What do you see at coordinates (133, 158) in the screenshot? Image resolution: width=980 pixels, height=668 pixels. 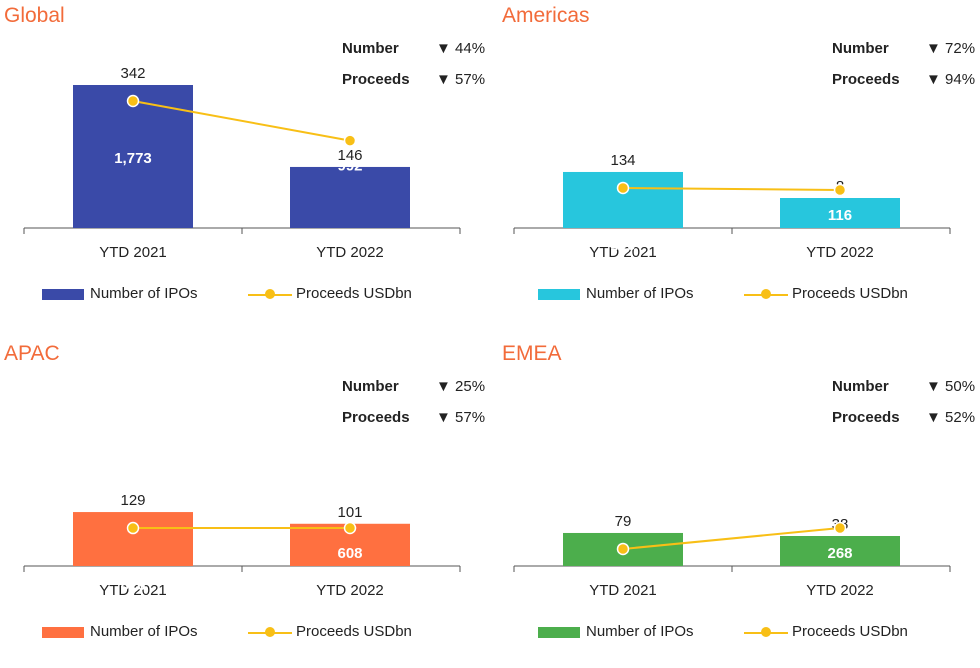 I see `proceeds-value-label: 1,773` at bounding box center [133, 158].